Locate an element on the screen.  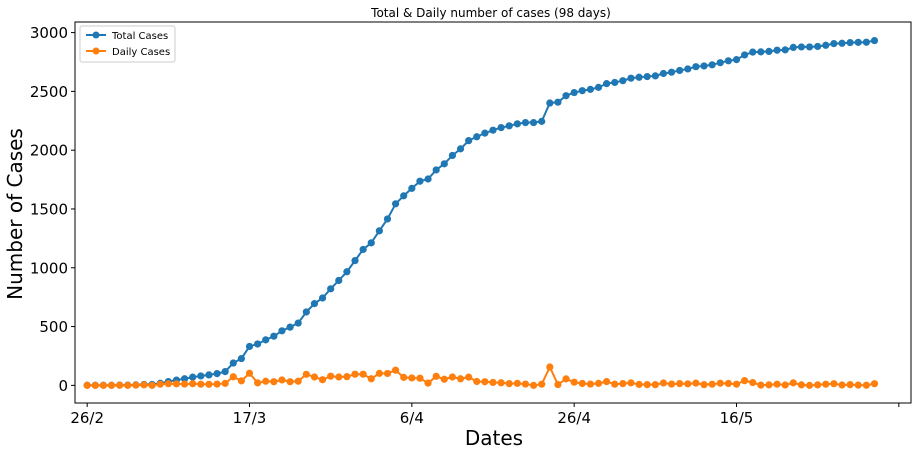
x-tick-label-80: 16/5 is located at coordinates (737, 418).